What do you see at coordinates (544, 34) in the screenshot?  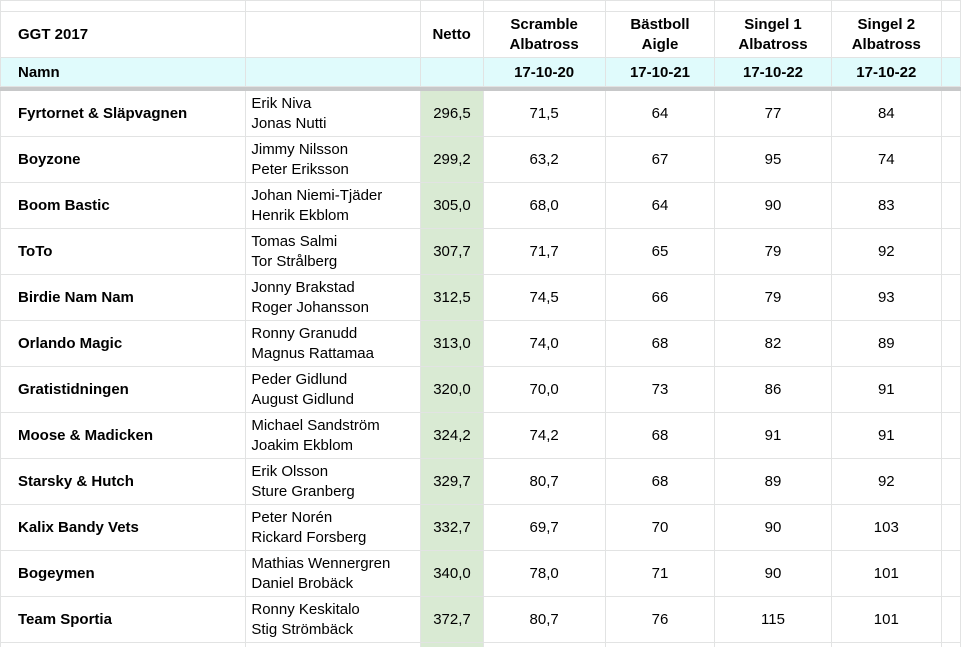 I see `round-header-cell-1: Scramble Albatross` at bounding box center [544, 34].